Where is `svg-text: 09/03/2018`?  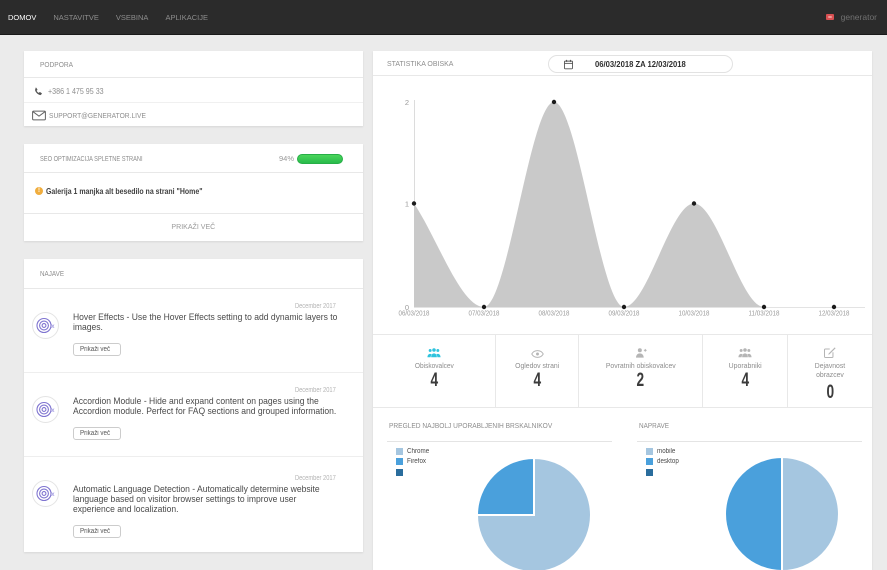
svg-text: 09/03/2018 is located at coordinates (624, 313).